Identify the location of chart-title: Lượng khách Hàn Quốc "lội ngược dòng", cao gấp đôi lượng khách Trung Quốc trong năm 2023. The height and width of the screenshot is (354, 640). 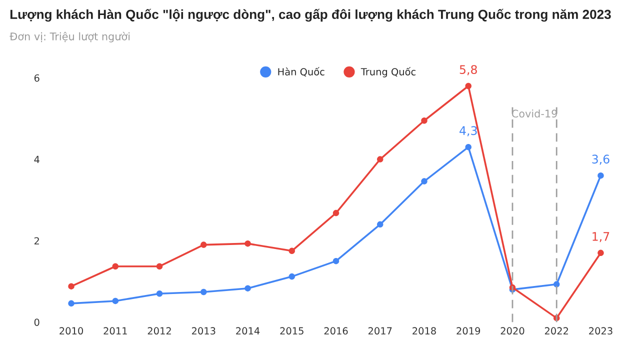
(310, 15).